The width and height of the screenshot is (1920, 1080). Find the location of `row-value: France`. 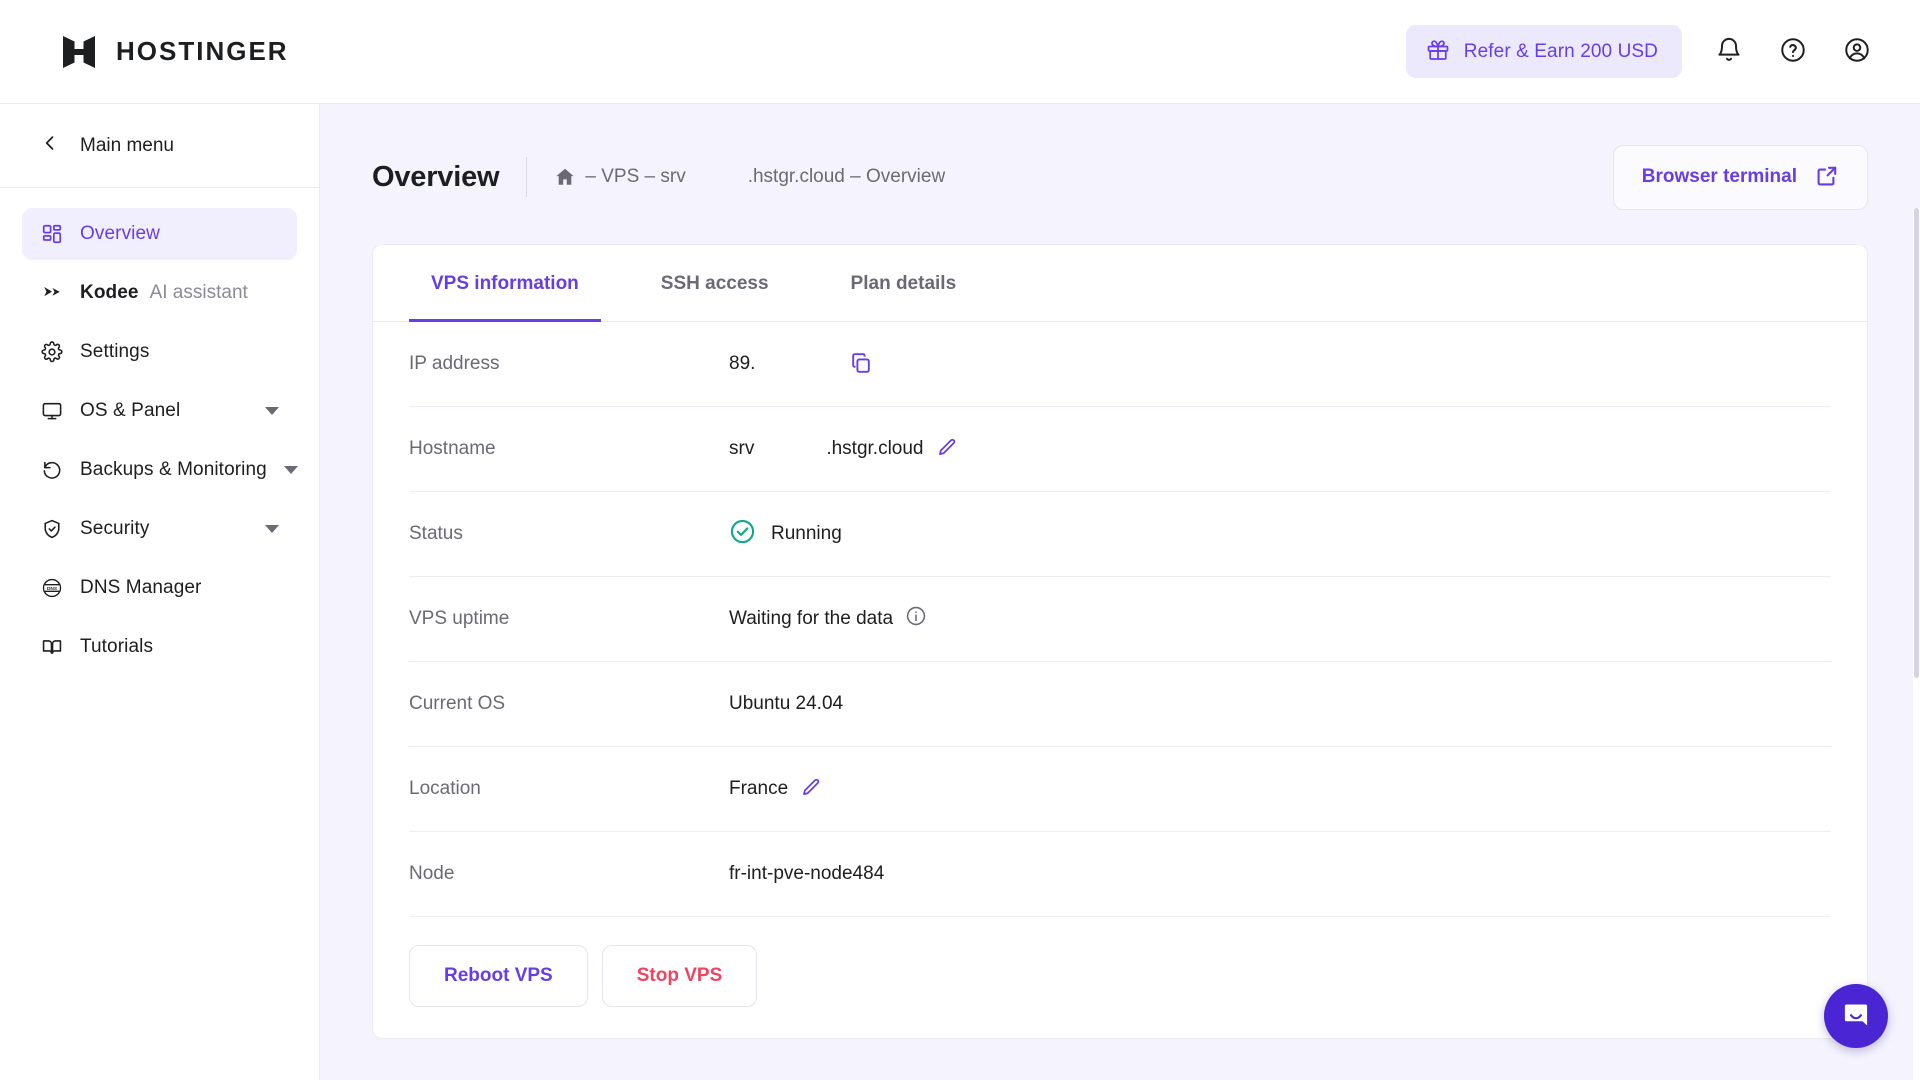

row-value: France is located at coordinates (775, 789).